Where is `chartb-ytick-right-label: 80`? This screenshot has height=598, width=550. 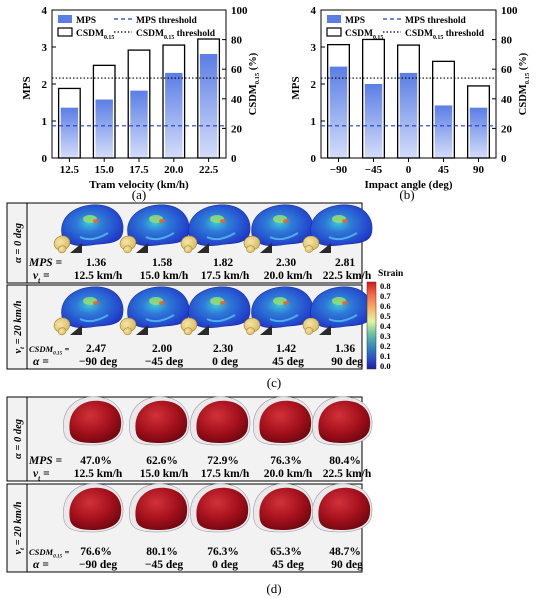 chartb-ytick-right-label: 80 is located at coordinates (507, 41).